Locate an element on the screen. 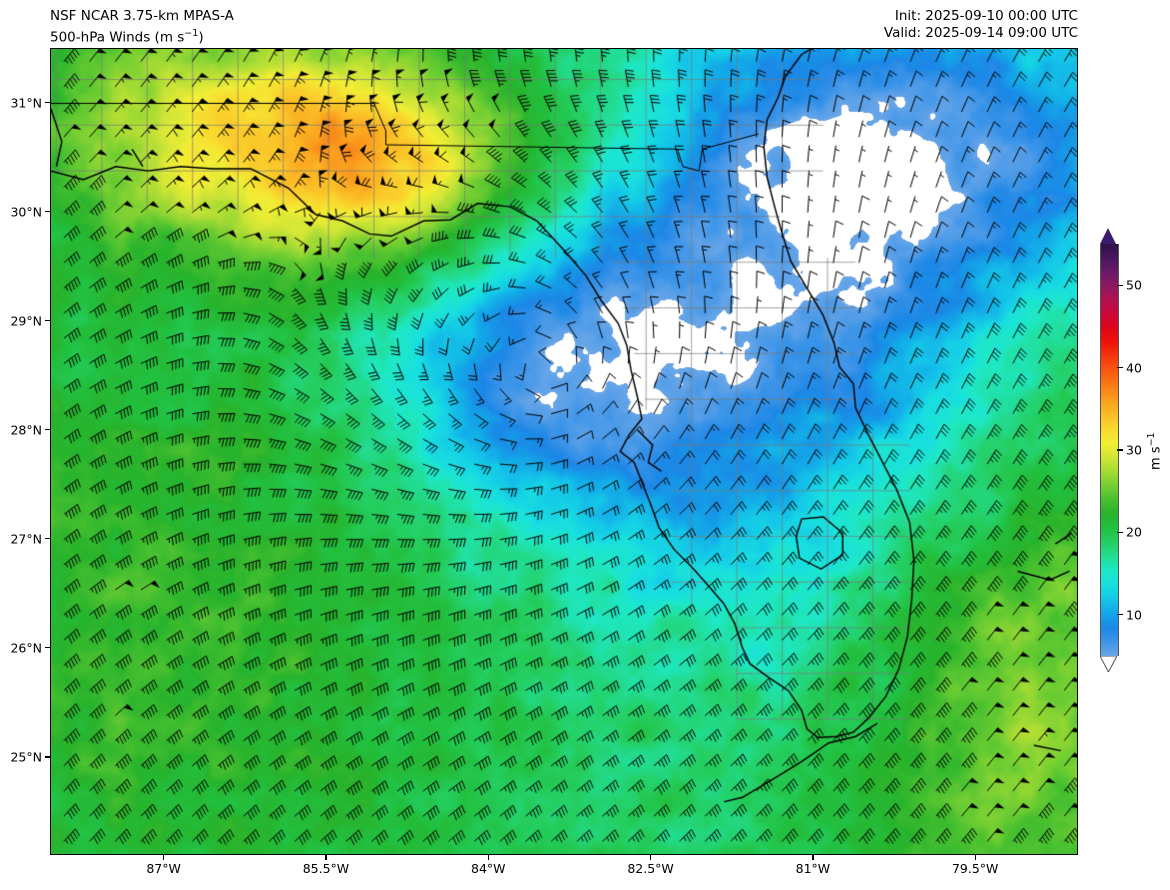 This screenshot has height=890, width=1170. colorbar-under-arrow-outline is located at coordinates (1108, 664).